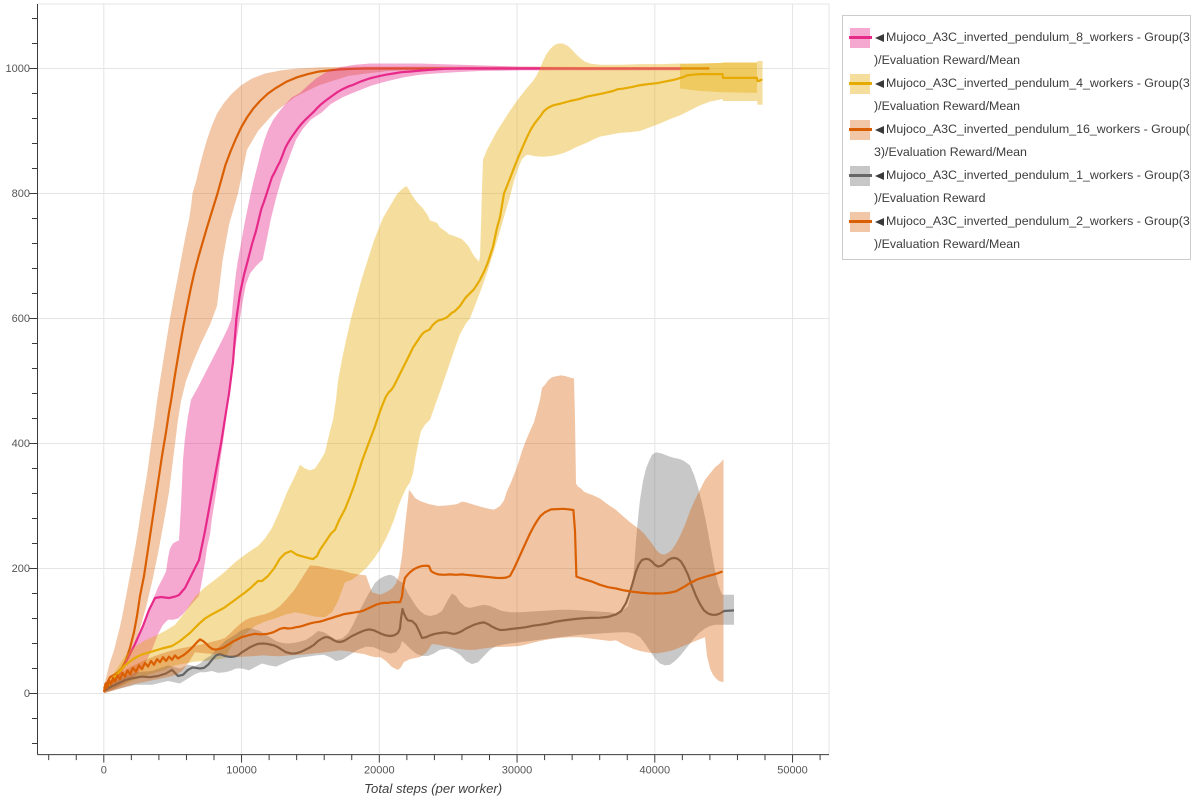 The image size is (1200, 800). Describe the element at coordinates (433, 788) in the screenshot. I see `svg-text: Total steps (per worker)` at that location.